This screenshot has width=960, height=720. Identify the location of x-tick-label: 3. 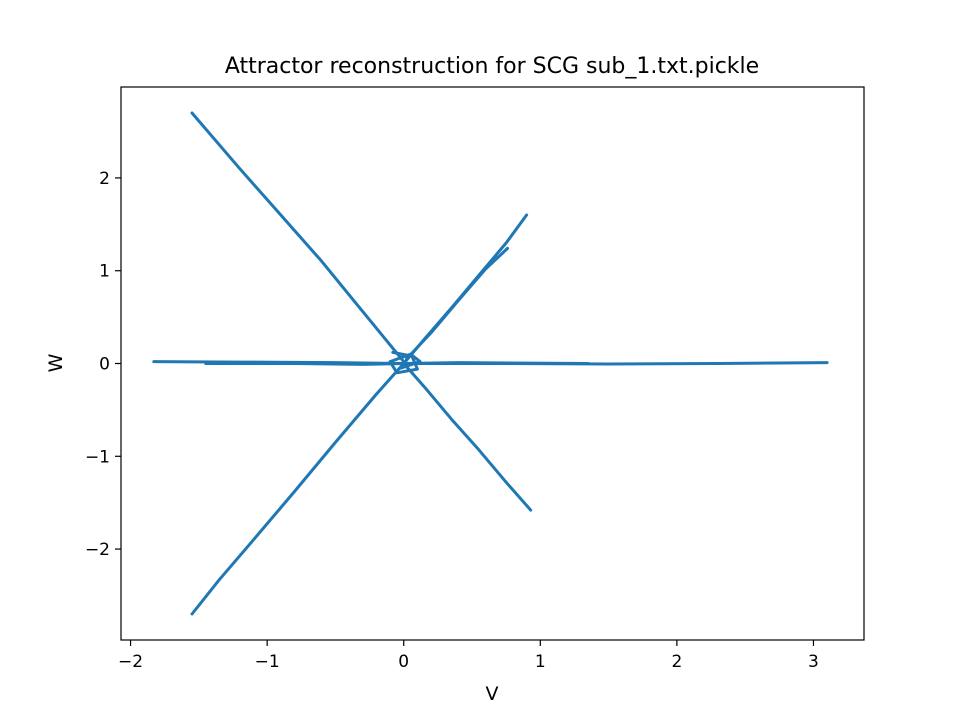
(813, 662).